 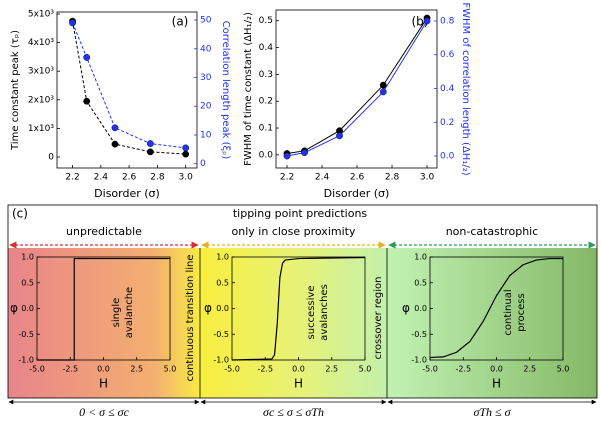 I want to click on y2-tick-label: 20, so click(x=206, y=107).